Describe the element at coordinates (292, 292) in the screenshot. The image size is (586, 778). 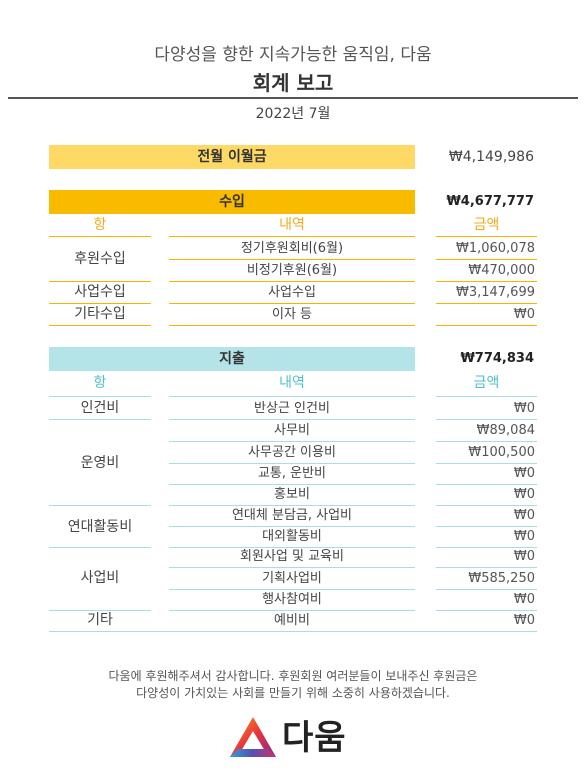
I see `income-detail: 사업수입` at that location.